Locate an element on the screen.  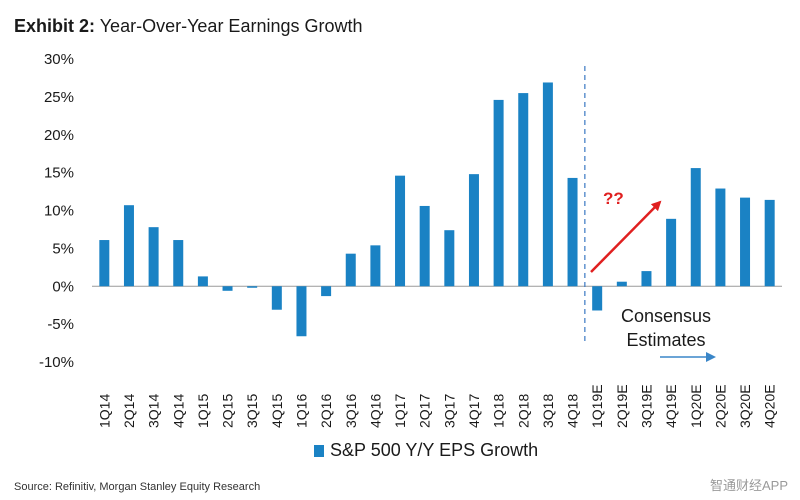
x-tick-label: 3Q15 is located at coordinates (252, 411).